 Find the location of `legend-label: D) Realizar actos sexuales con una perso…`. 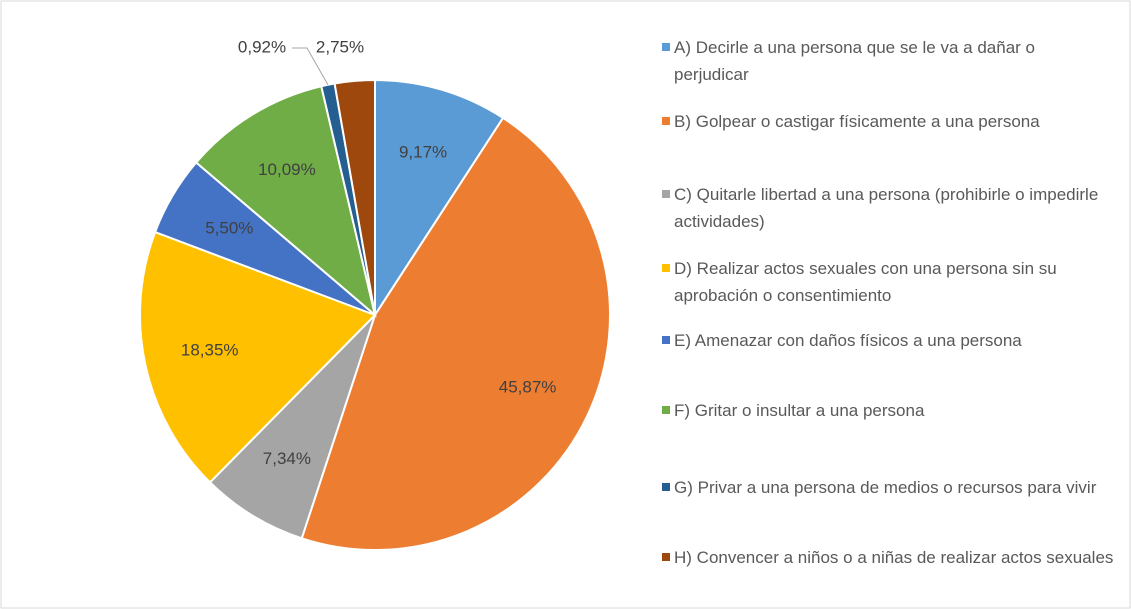

legend-label: D) Realizar actos sexuales con una perso… is located at coordinates (865, 282).